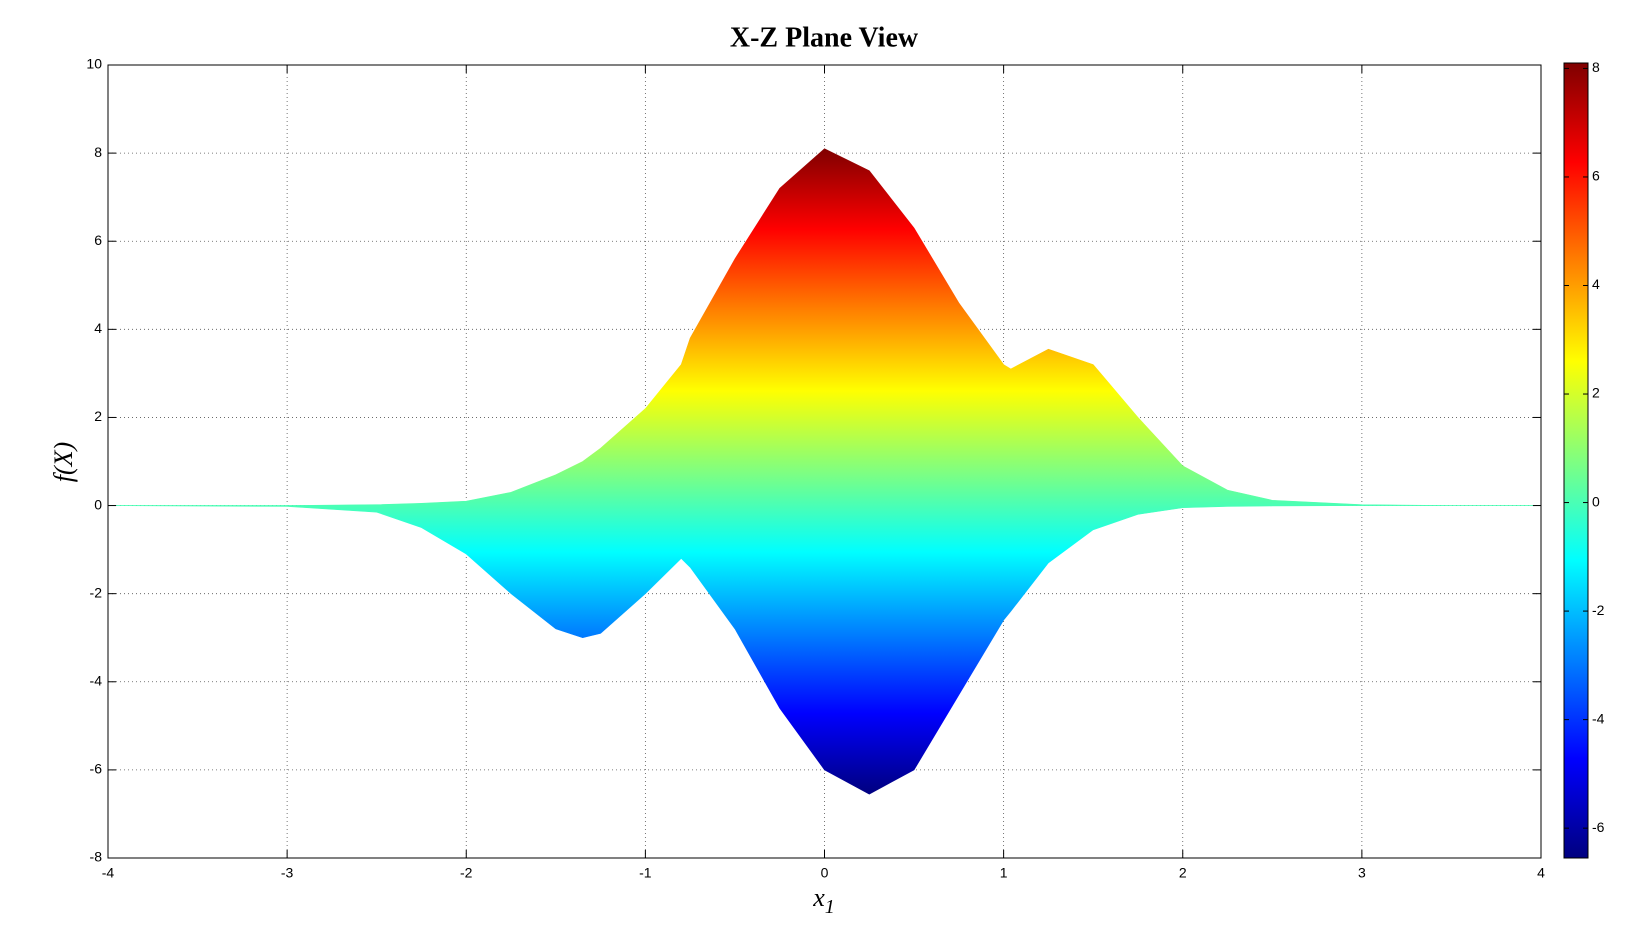 Image resolution: width=1632 pixels, height=945 pixels. I want to click on colorbar-tick-label: -2, so click(1598, 610).